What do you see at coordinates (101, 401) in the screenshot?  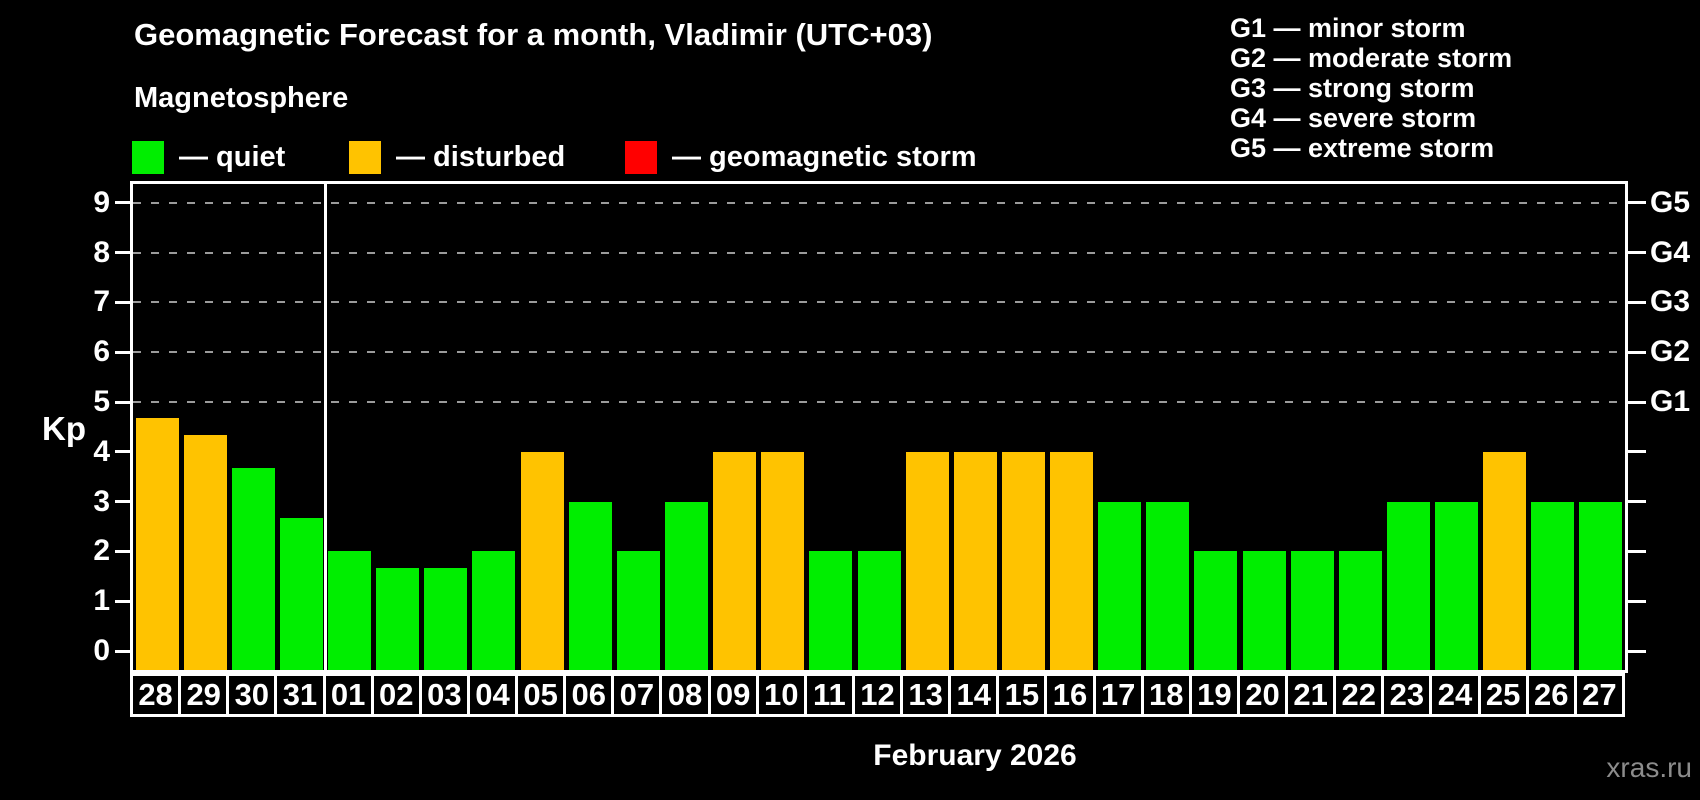 I see `y-axis-tick-label-5: 5` at bounding box center [101, 401].